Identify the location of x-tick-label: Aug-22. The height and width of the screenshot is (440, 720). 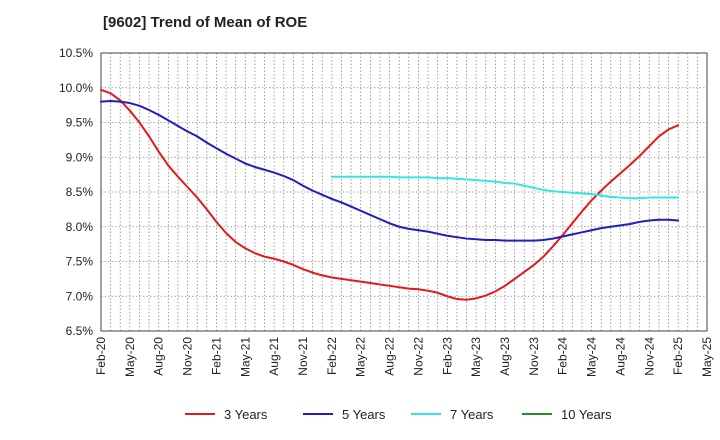
(390, 356).